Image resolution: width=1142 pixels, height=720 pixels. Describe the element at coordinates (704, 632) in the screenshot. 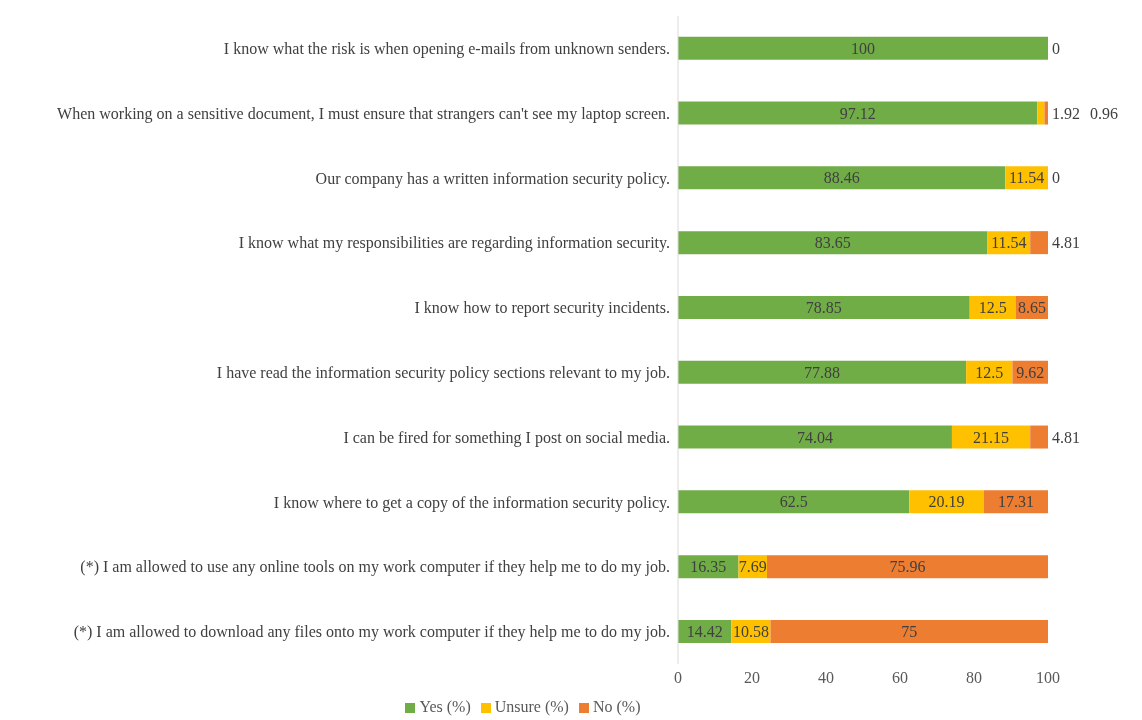

I see `data-label: 14.42` at that location.